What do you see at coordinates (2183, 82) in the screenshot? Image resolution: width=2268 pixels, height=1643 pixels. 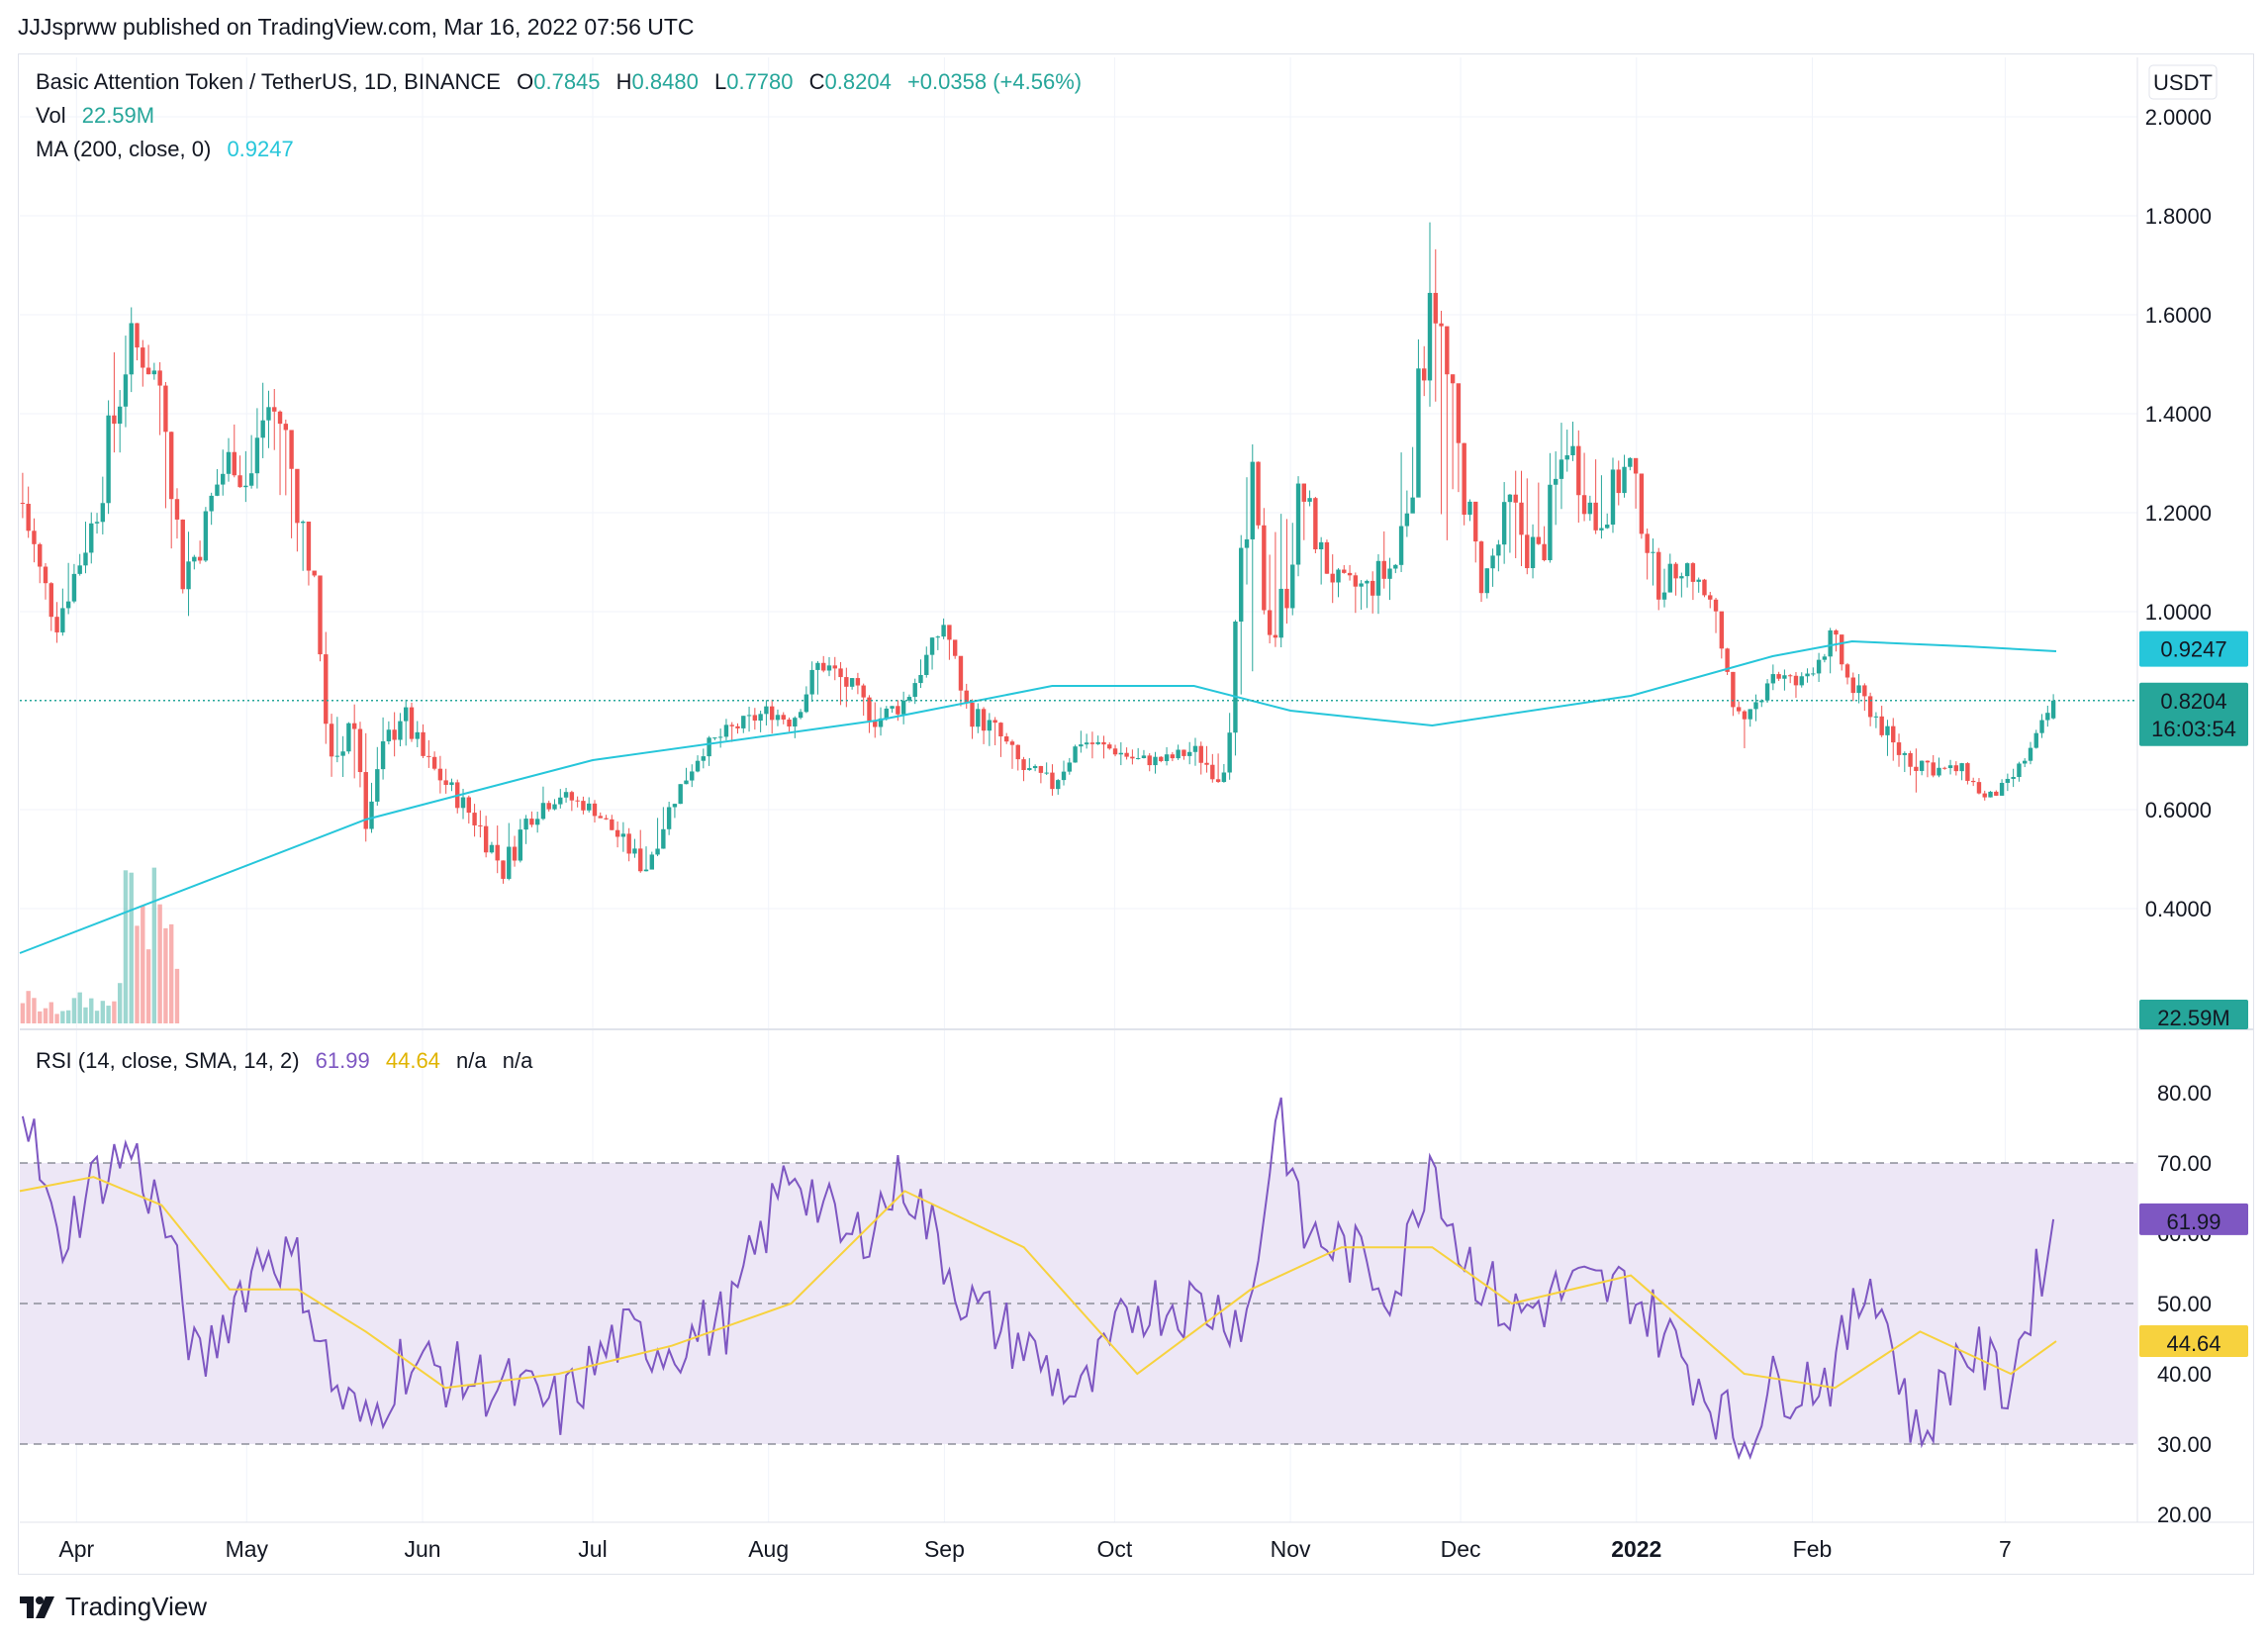 I see `currency-badge-text: USDT` at bounding box center [2183, 82].